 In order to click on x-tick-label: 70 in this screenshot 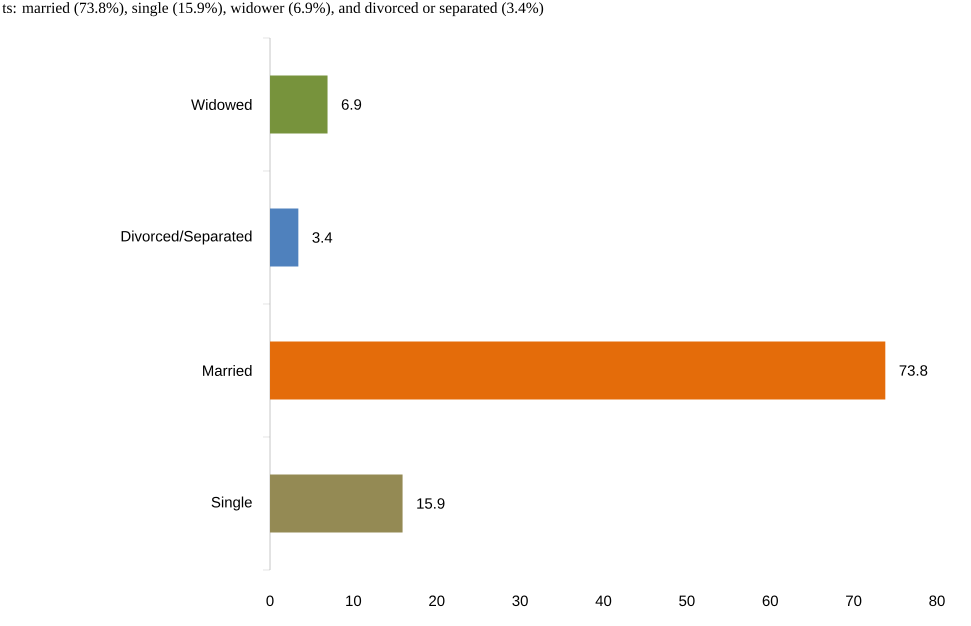, I will do `click(854, 601)`.